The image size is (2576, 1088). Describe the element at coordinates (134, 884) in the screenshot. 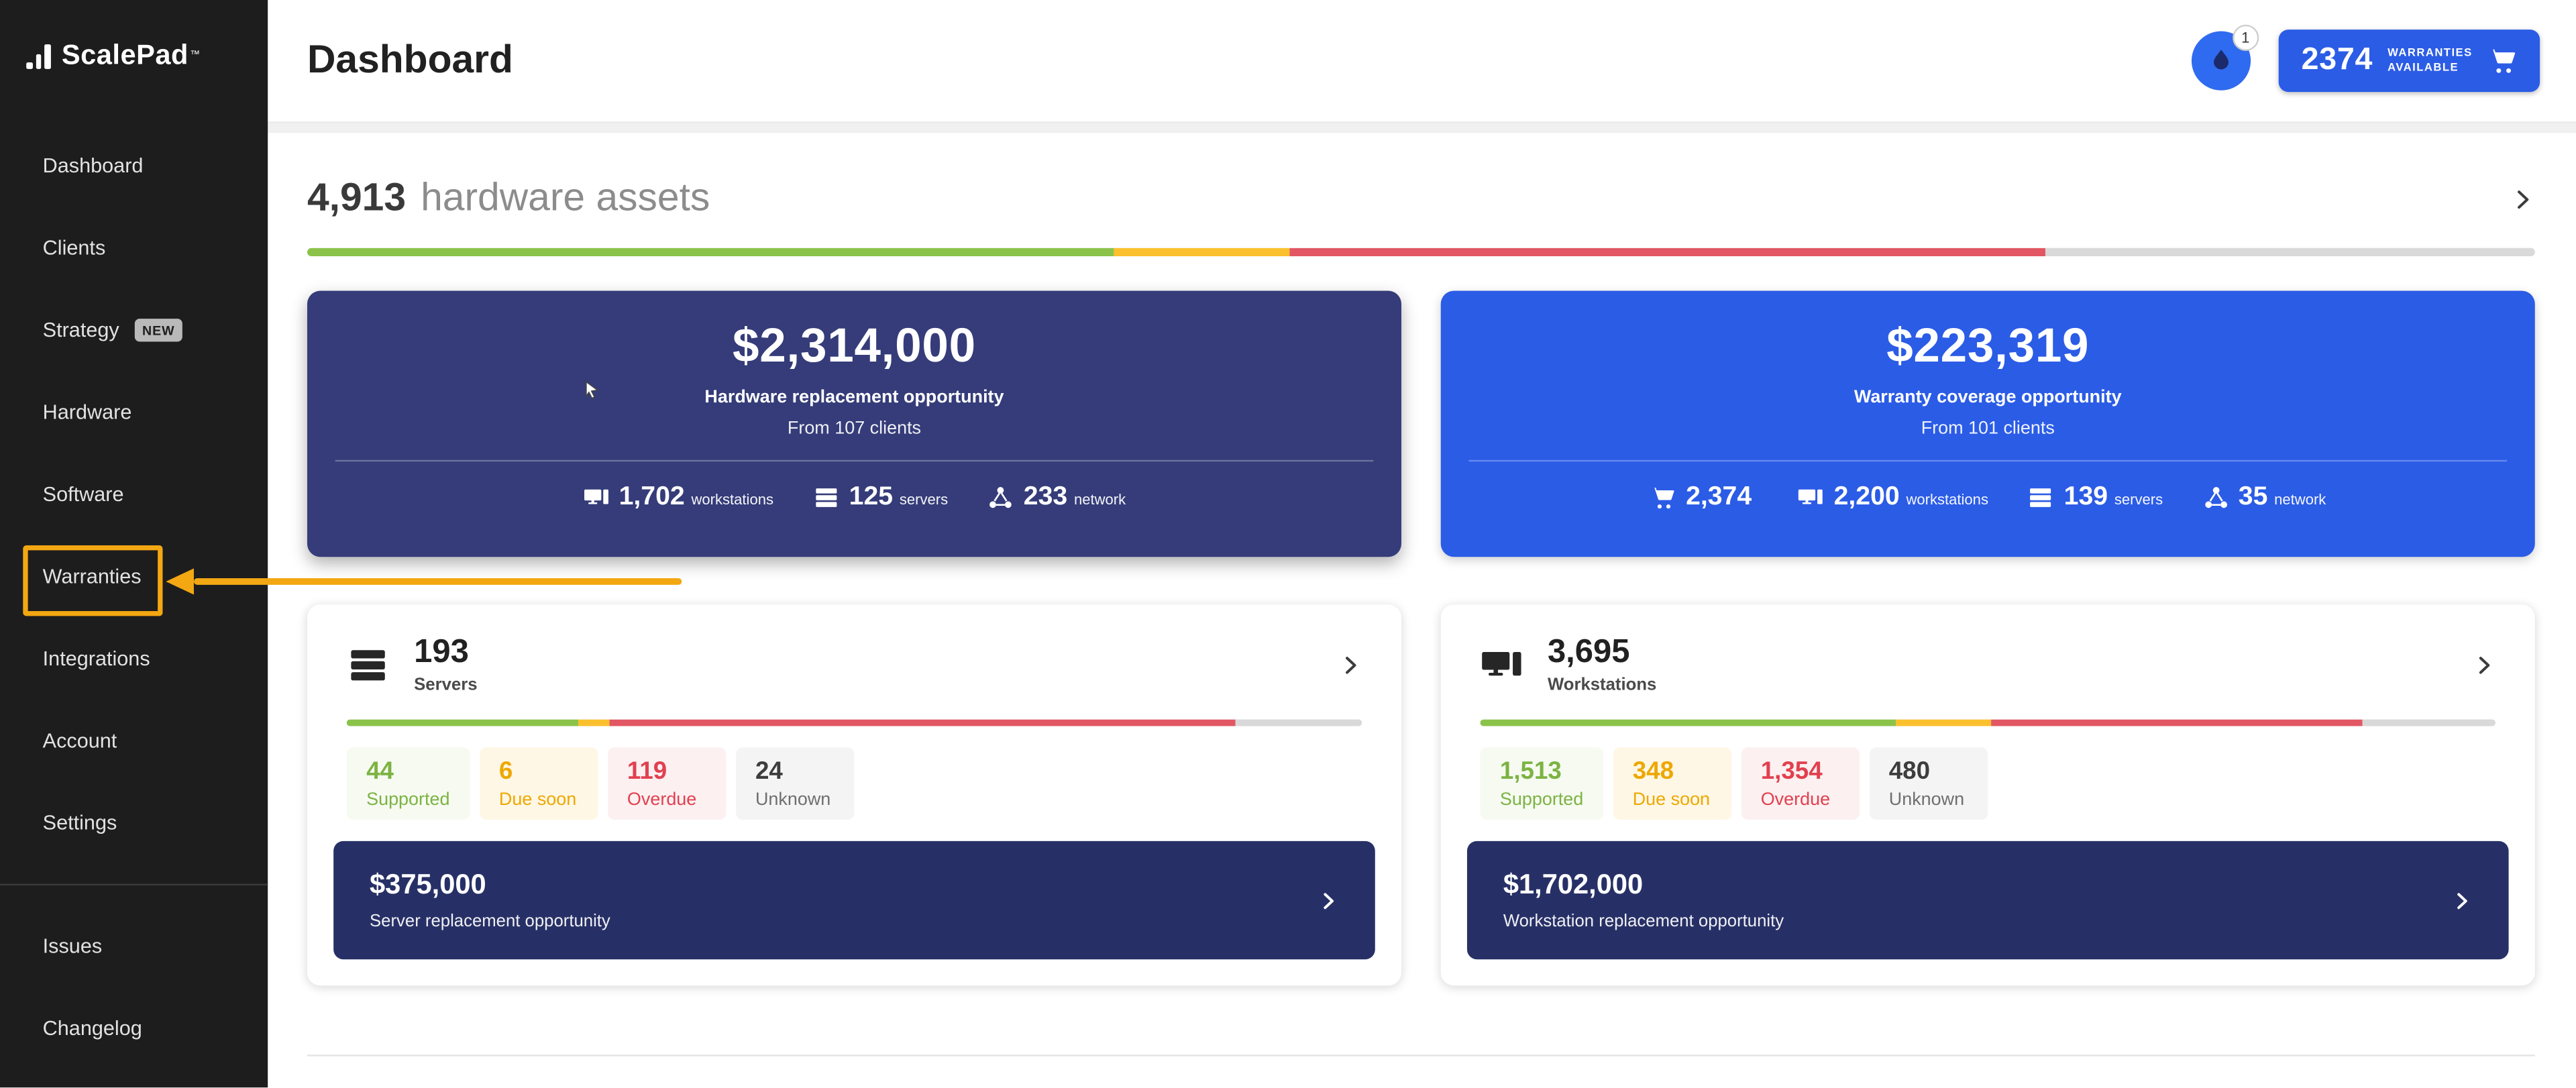

I see `sidebar-divider` at that location.